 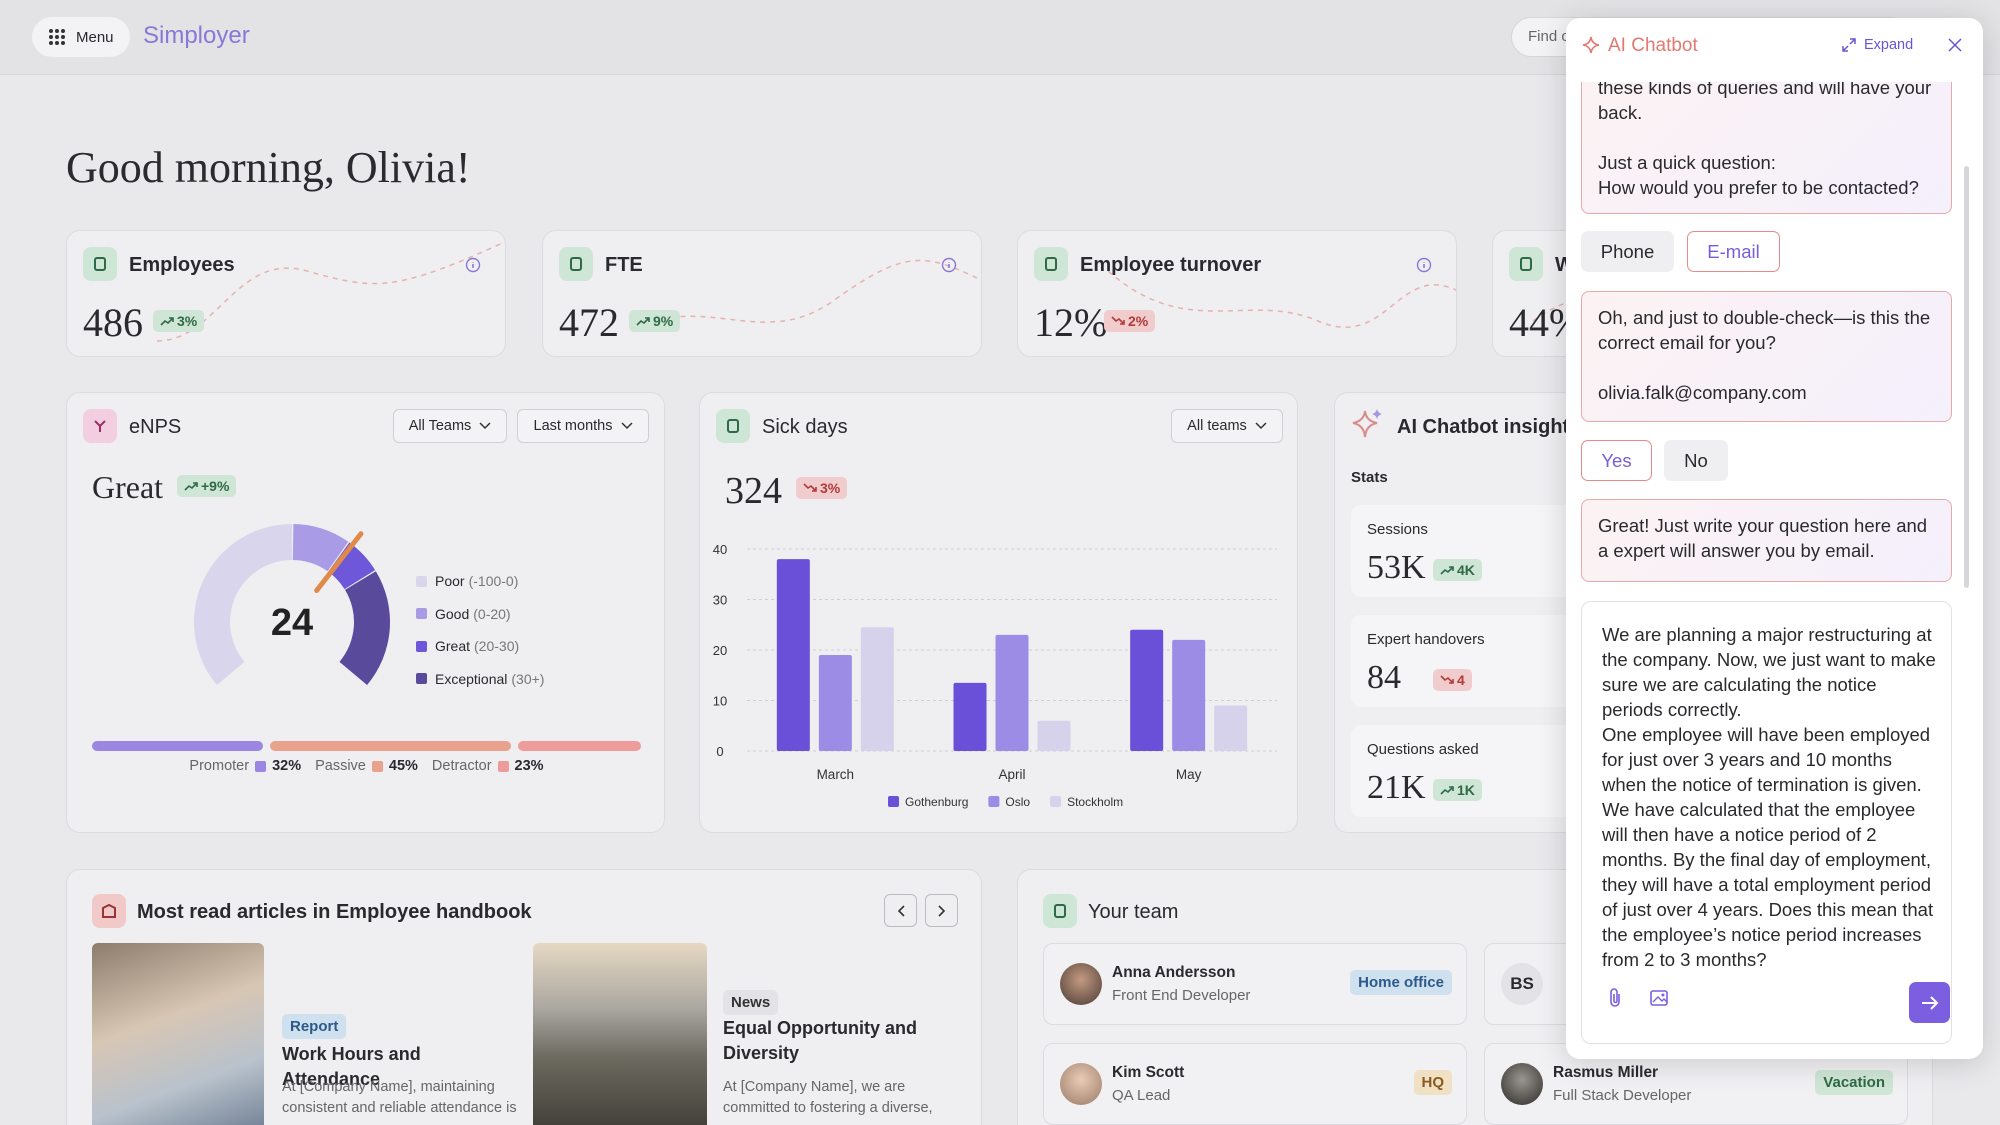 I want to click on member-card: Kim Scott QA Lead HQ, so click(x=1255, y=1084).